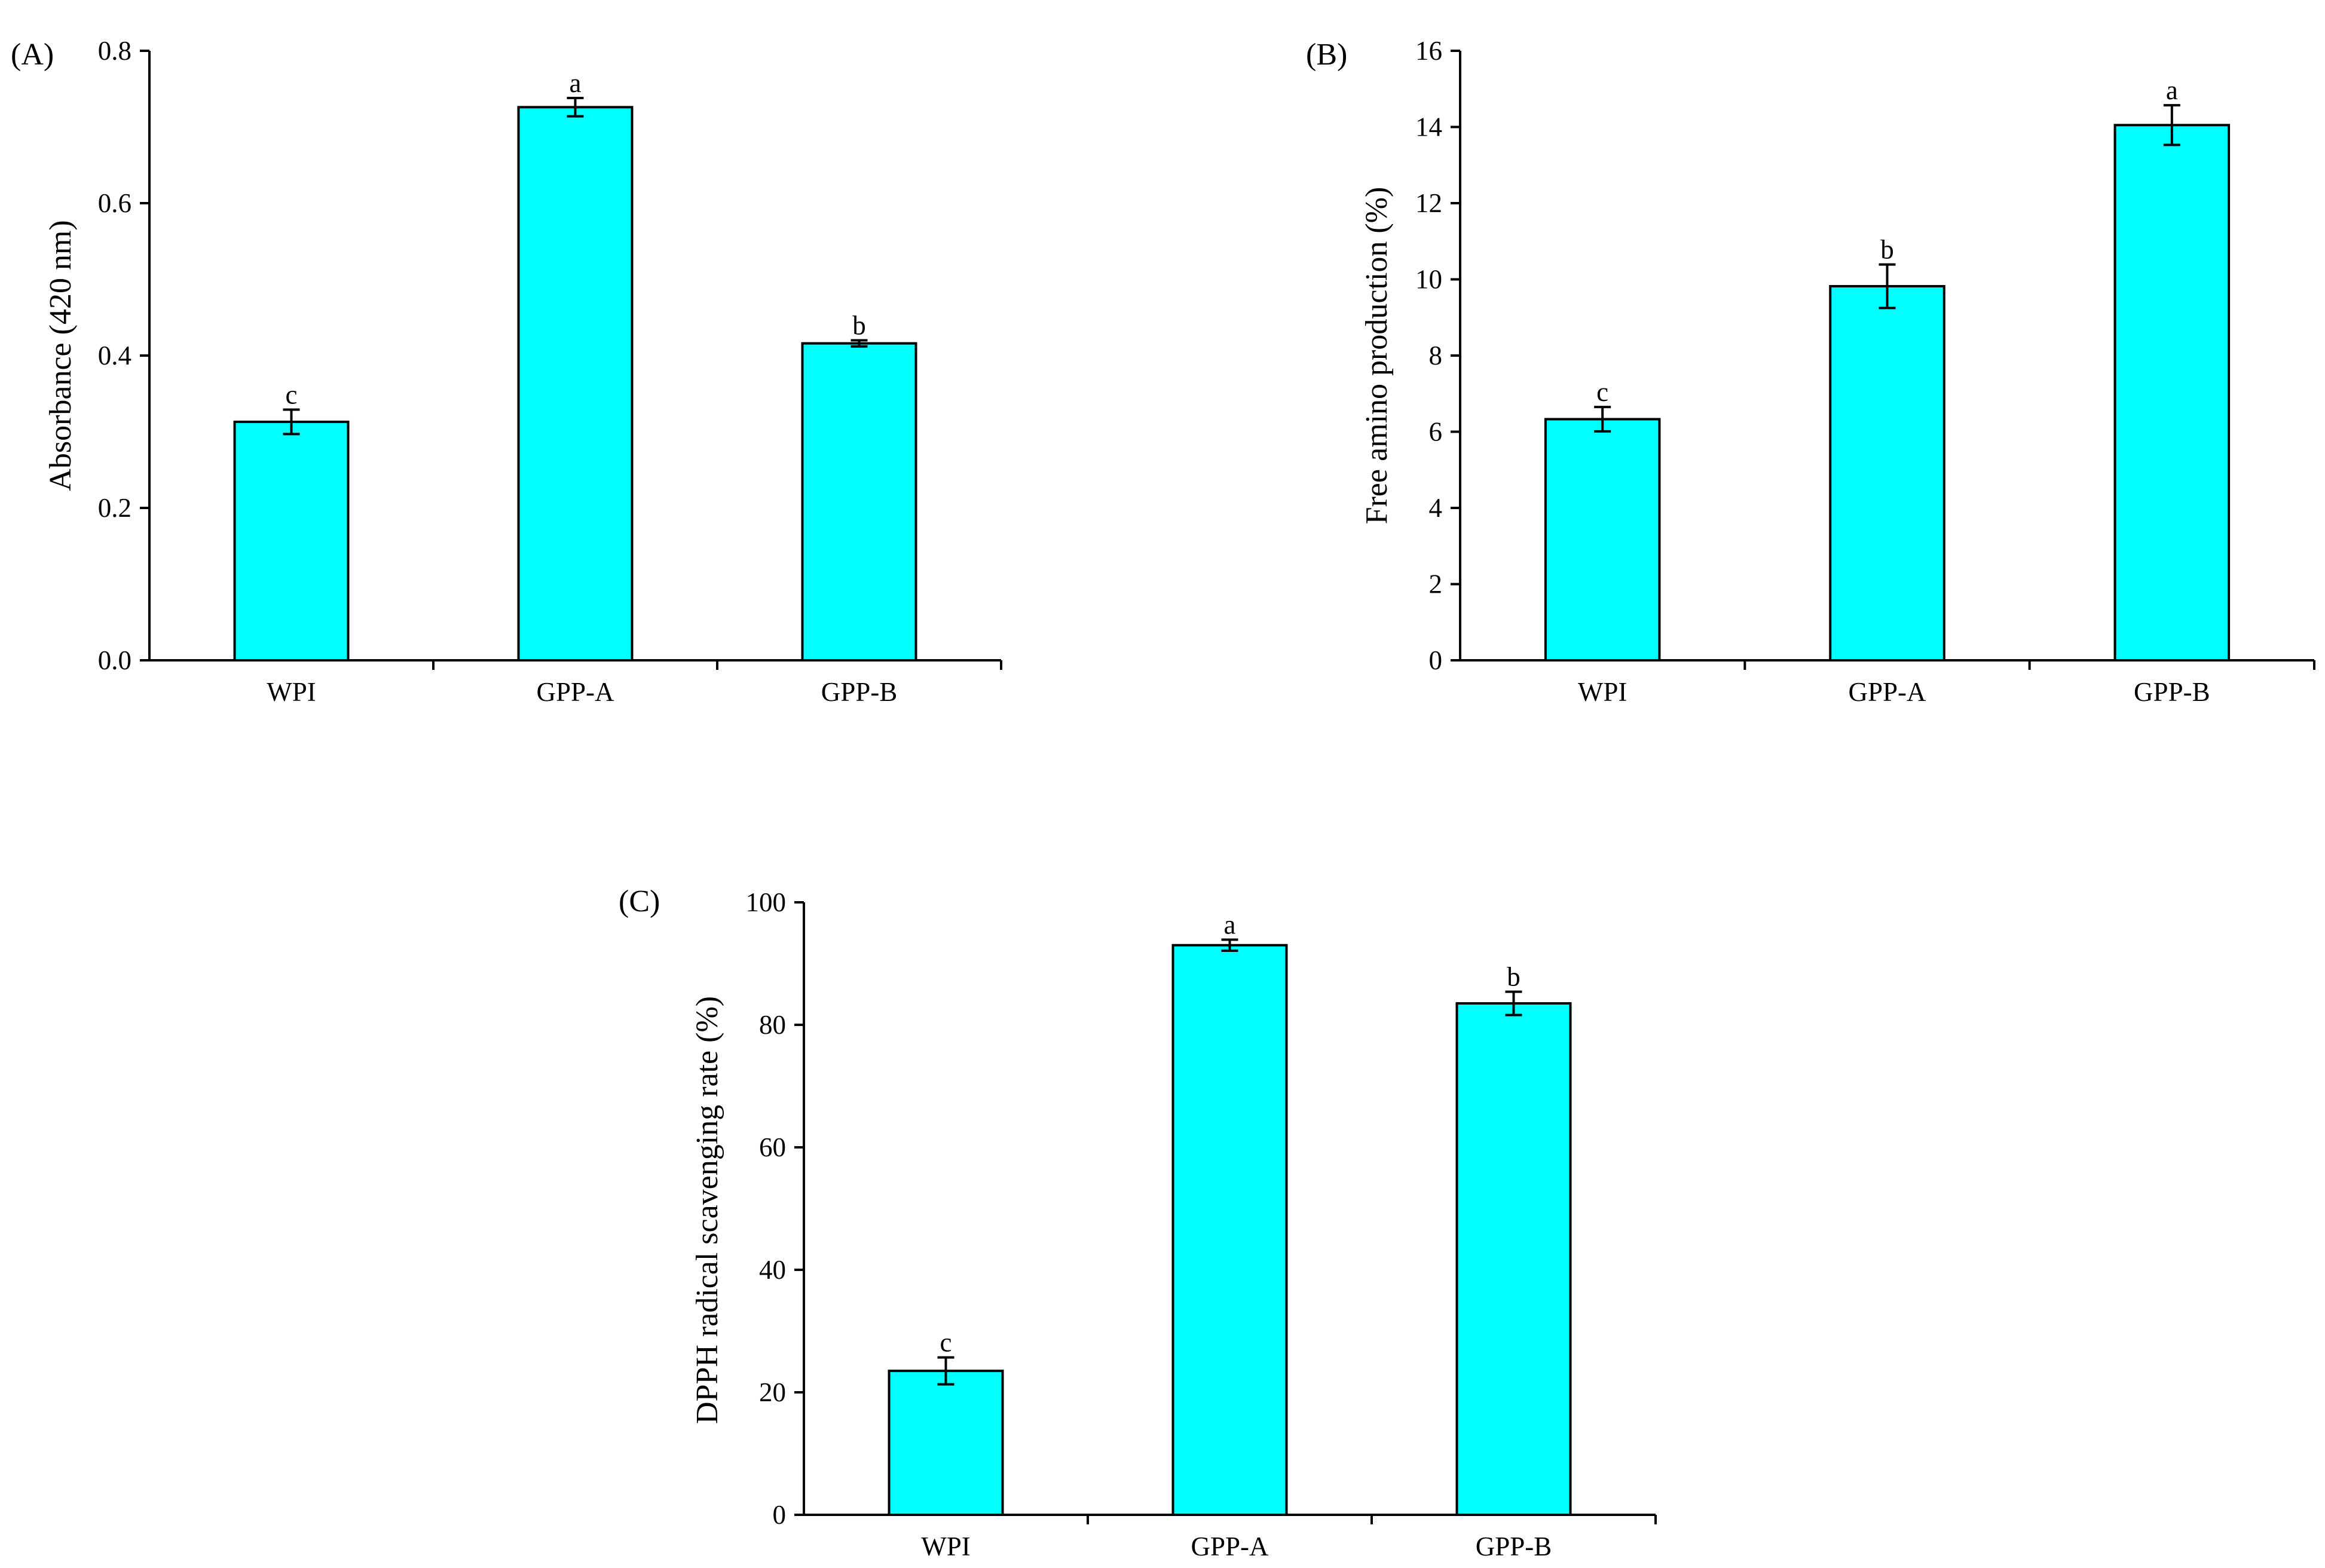  Describe the element at coordinates (1436, 355) in the screenshot. I see `y-tick-label: 8` at that location.